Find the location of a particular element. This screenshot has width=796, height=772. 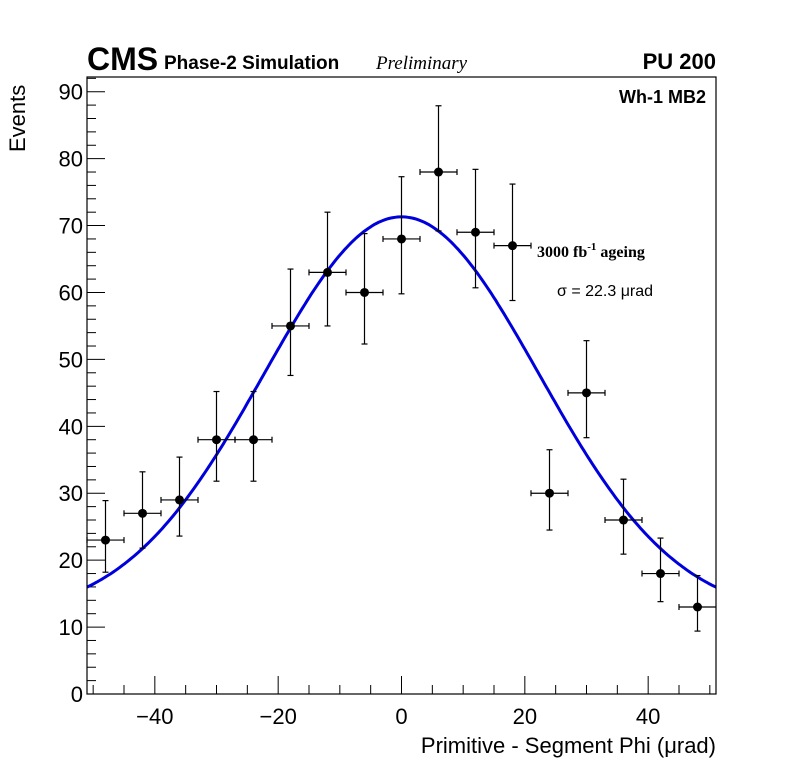

ageing-annotation: 3000 fb-1 ageing is located at coordinates (591, 251).